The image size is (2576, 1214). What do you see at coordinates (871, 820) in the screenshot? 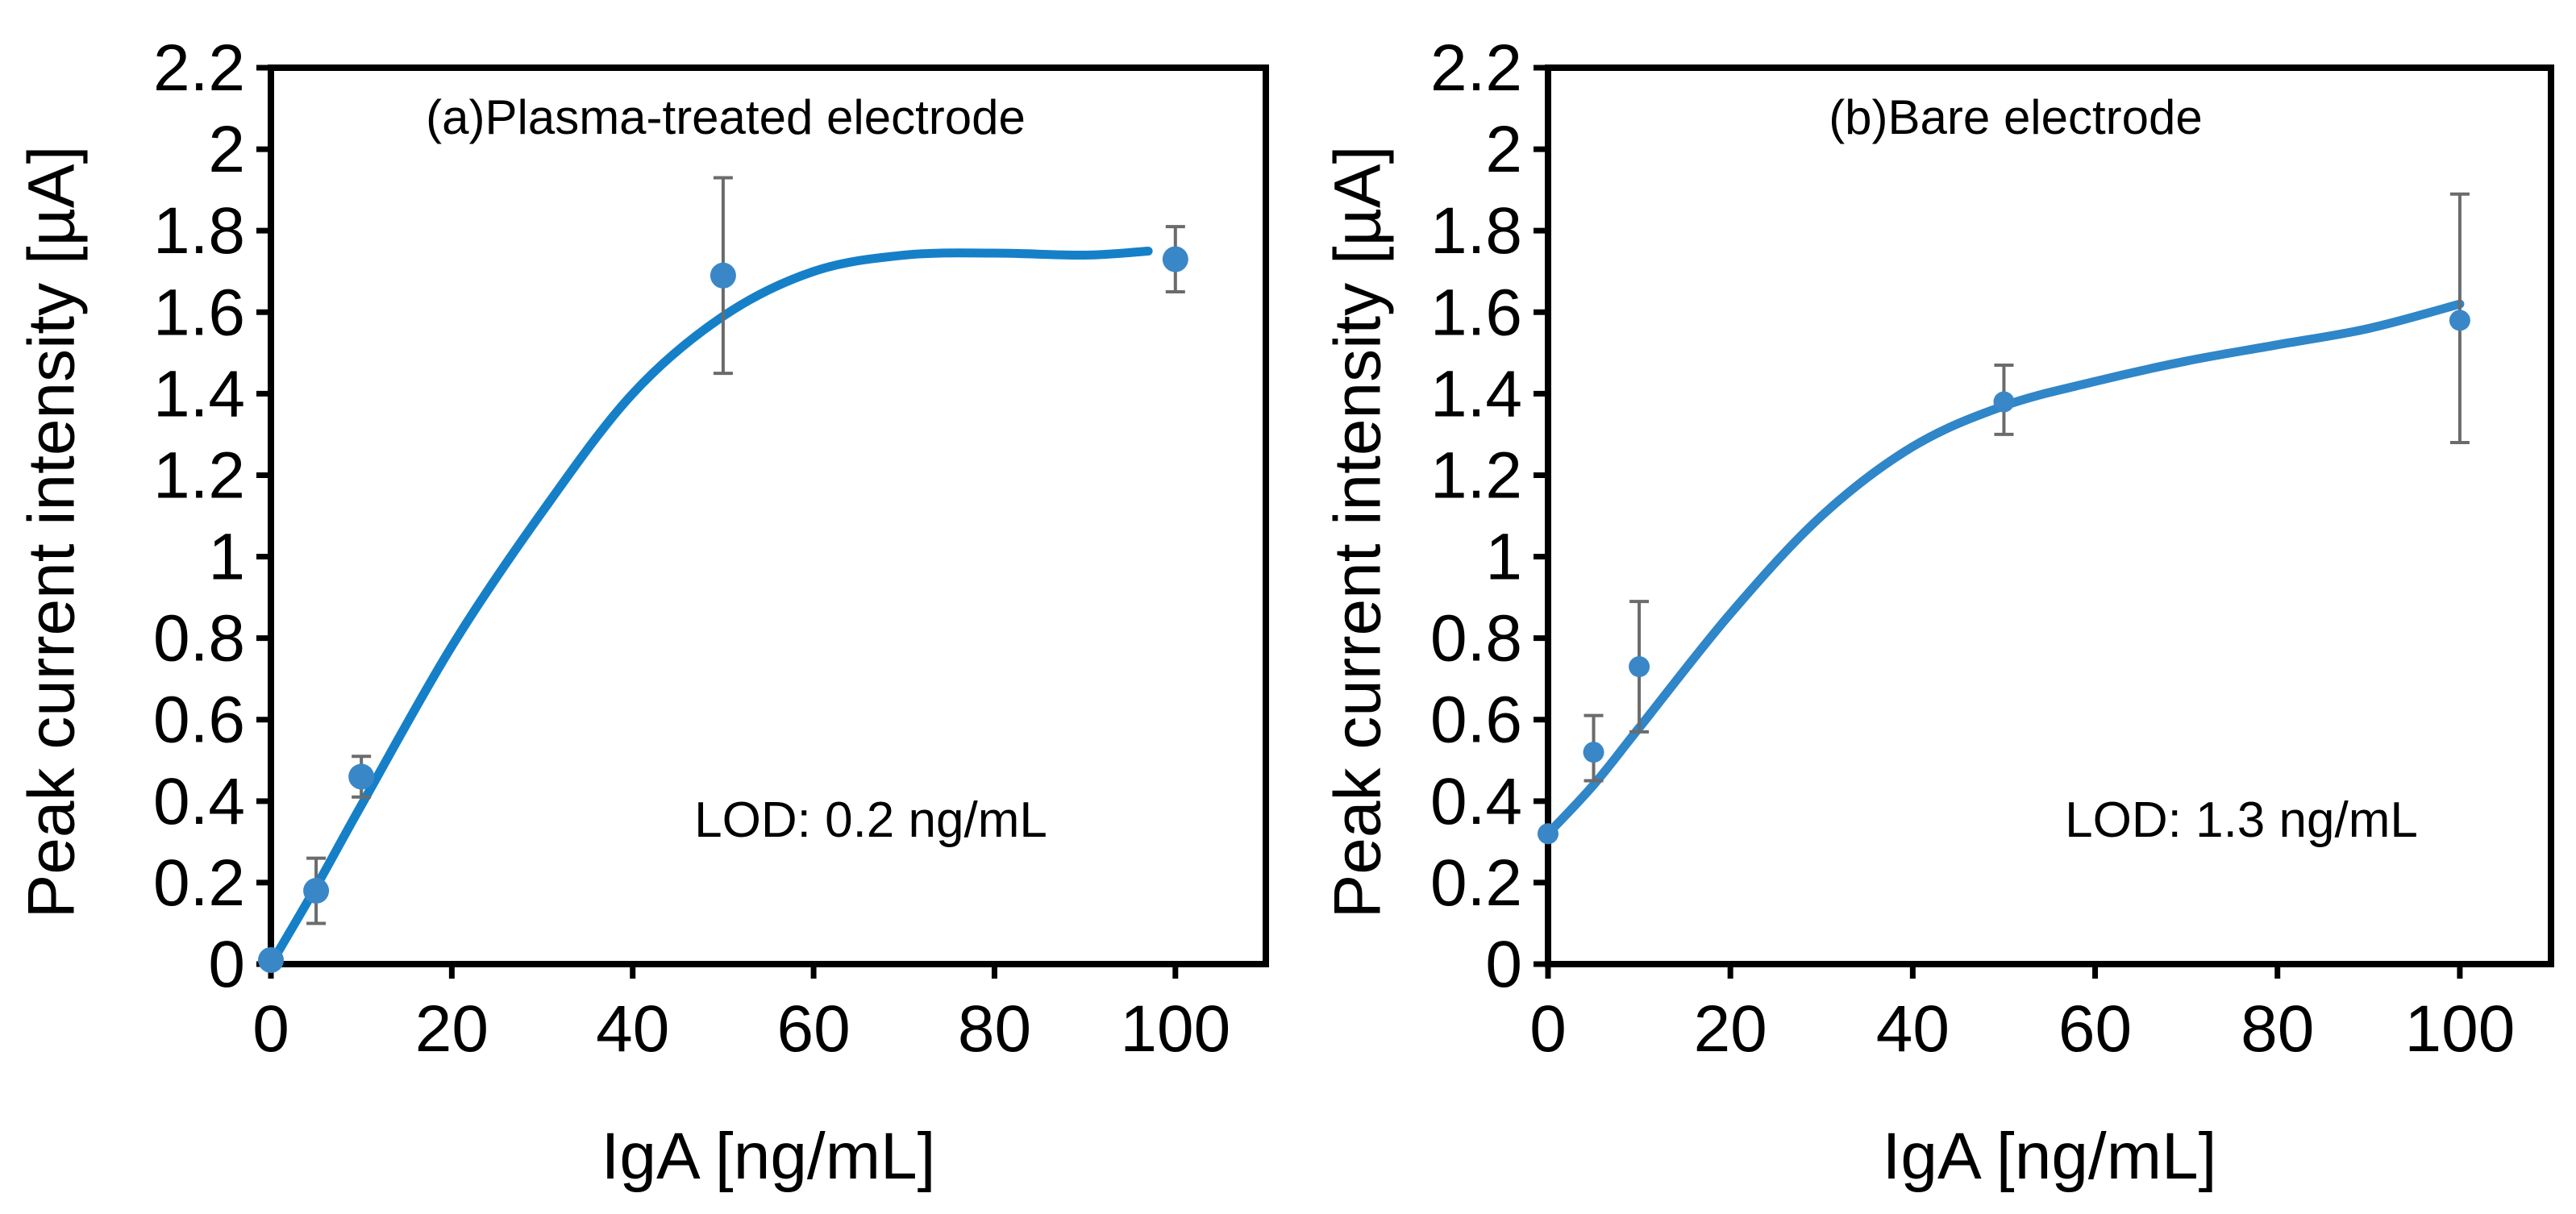
I see `lod-annotation: LOD: 0.2 ng/mL` at bounding box center [871, 820].